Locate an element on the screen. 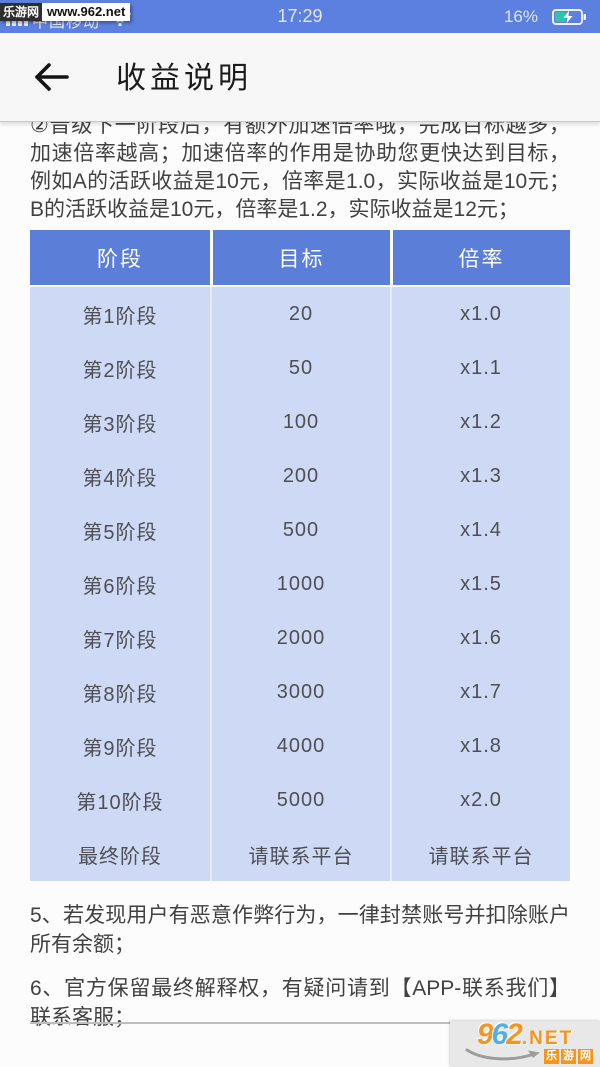 The width and height of the screenshot is (600, 1067). battery-percent-label: 16% is located at coordinates (520, 16).